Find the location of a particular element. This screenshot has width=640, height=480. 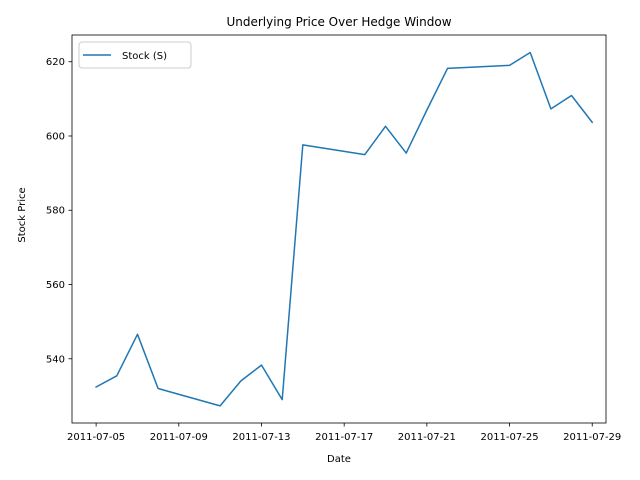

x-tick-label: 2011-07-13 is located at coordinates (261, 437).